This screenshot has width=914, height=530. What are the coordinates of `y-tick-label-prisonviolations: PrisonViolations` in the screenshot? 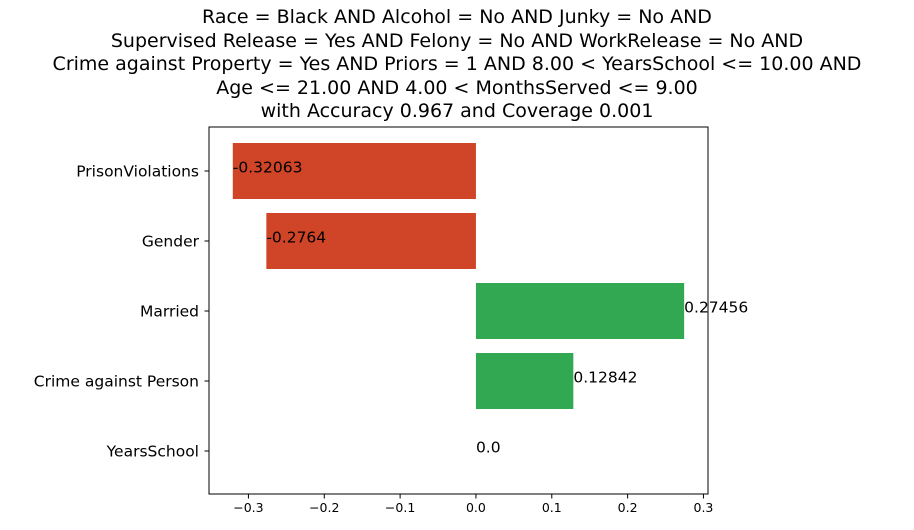 It's located at (137, 172).